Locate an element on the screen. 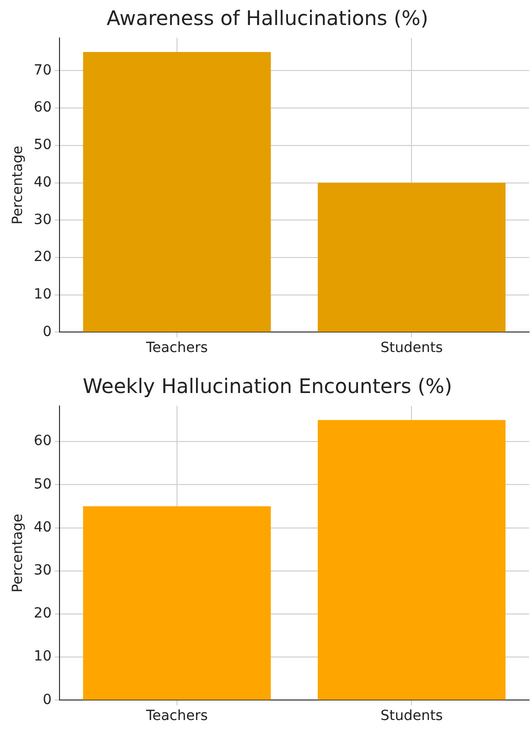  y-tick-label: 70 is located at coordinates (43, 70).